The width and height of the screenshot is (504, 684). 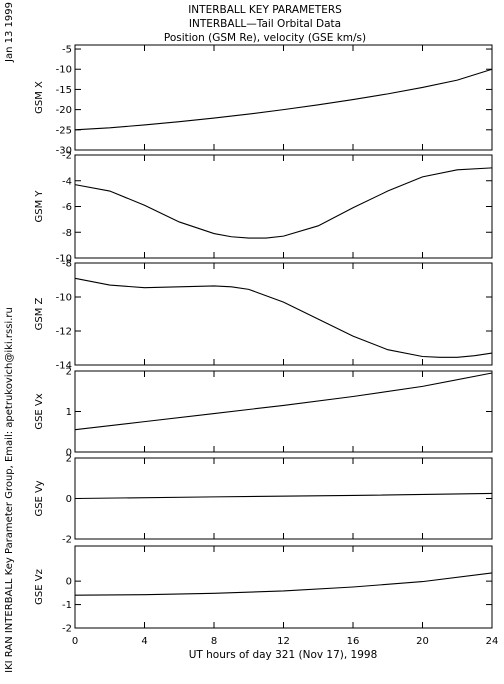 I want to click on x-tick-label: 0, so click(x=75, y=641).